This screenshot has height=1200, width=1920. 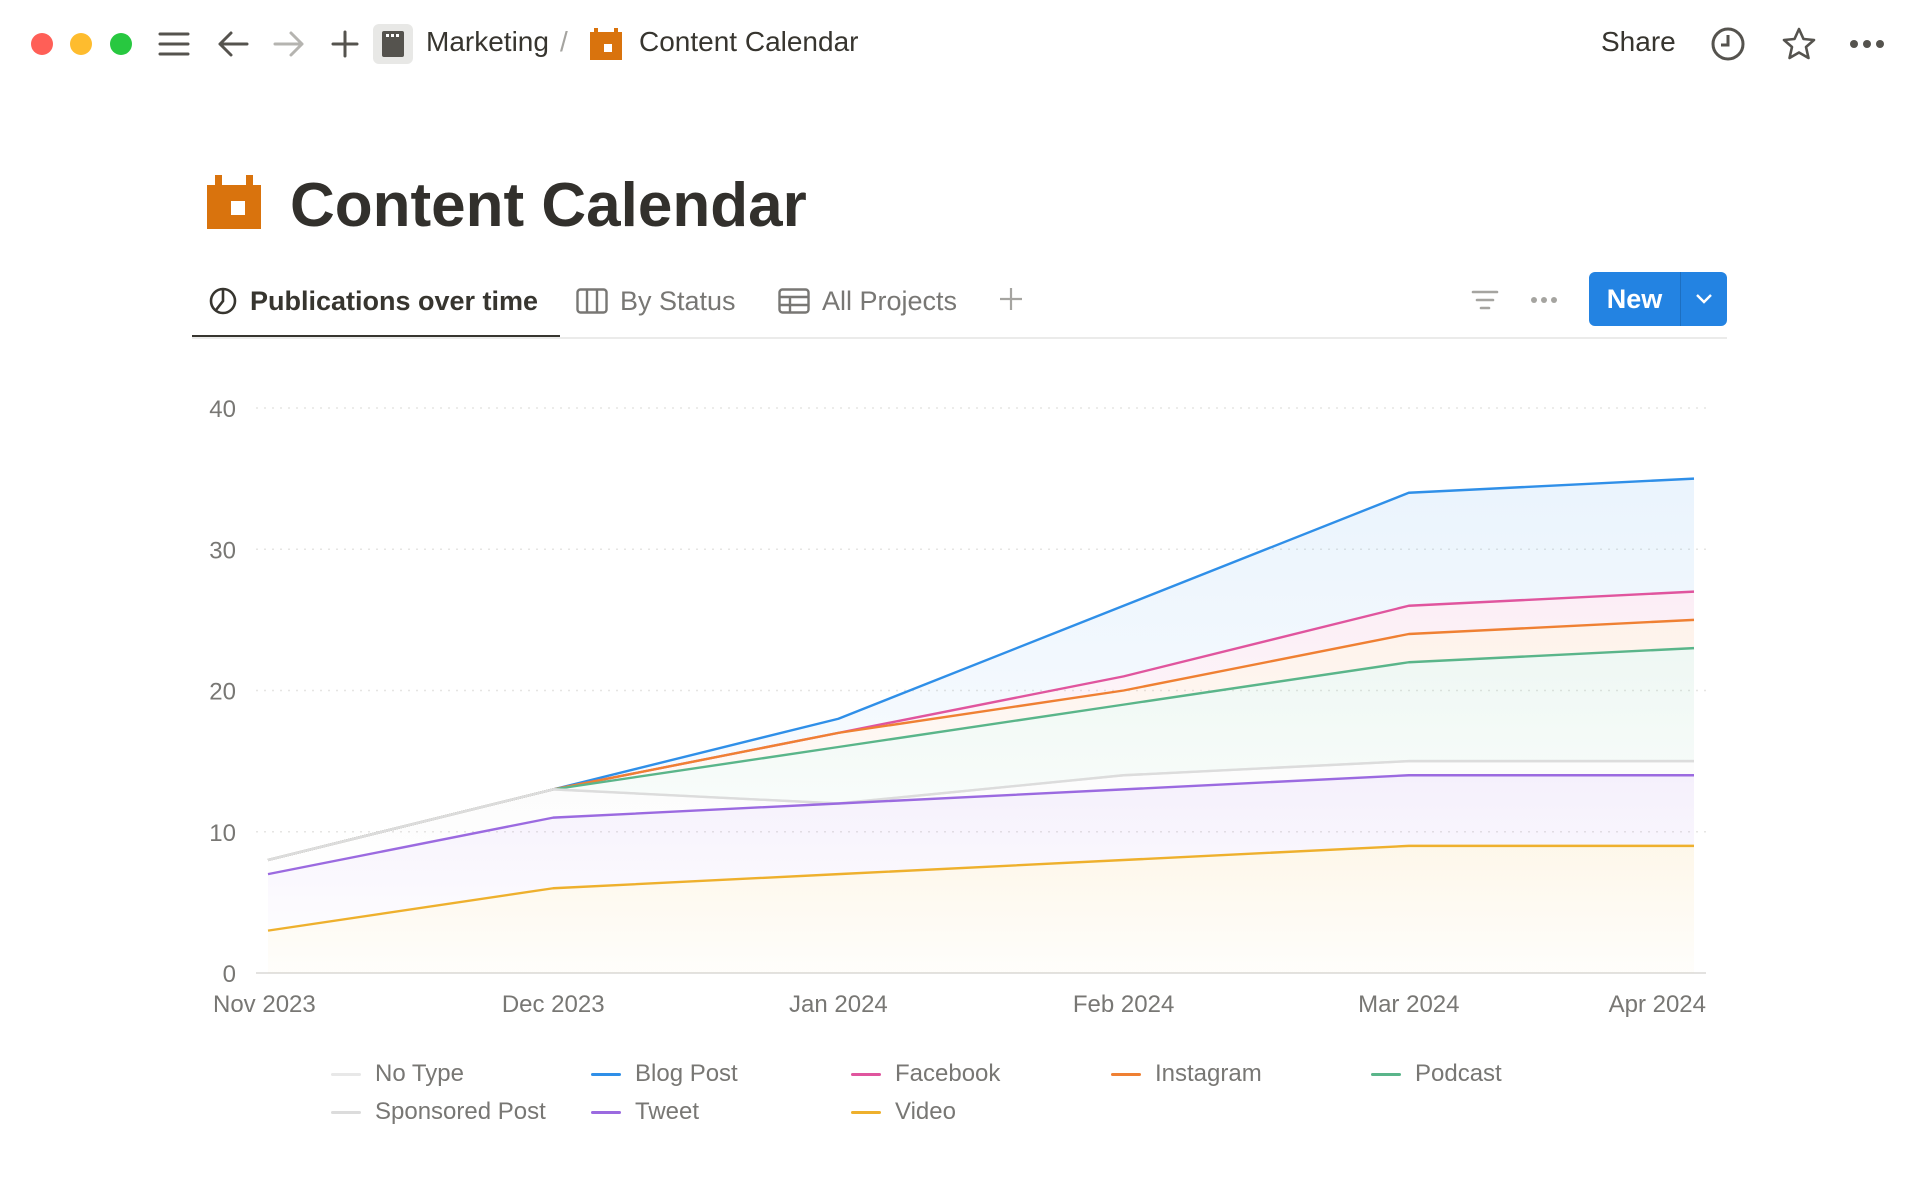 I want to click on back-arrow-icon, so click(x=233, y=44).